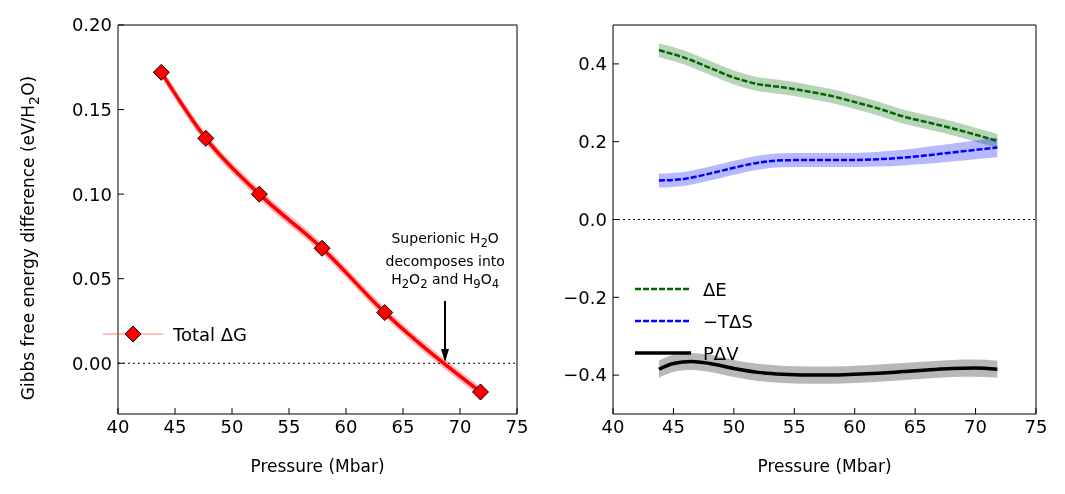  I want to click on y-tick-label: −0.2, so click(585, 297).